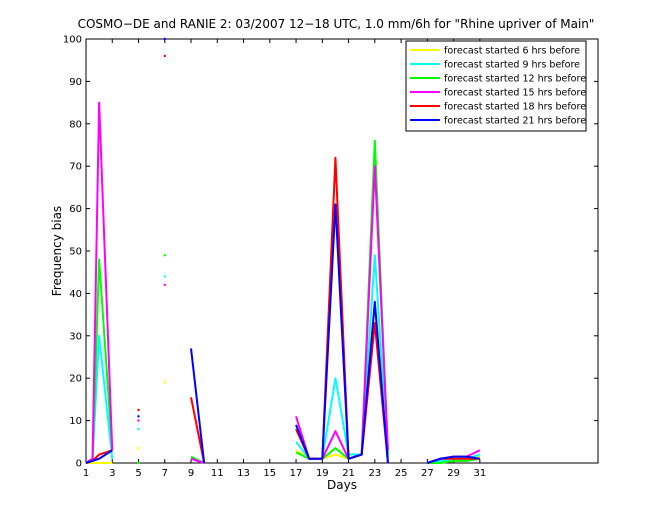  Describe the element at coordinates (75, 421) in the screenshot. I see `y-tick-label: 10` at that location.